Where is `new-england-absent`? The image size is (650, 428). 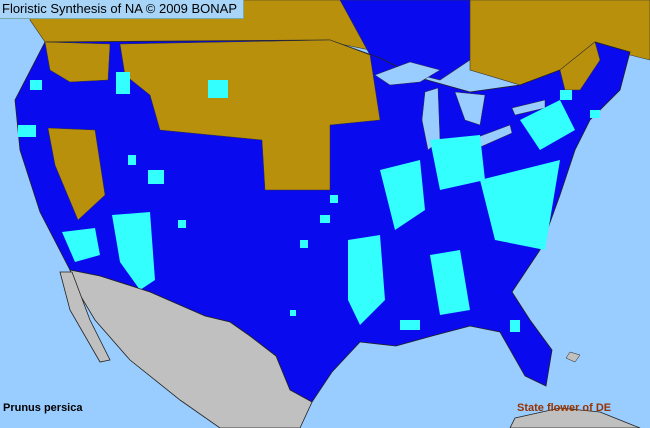
new-england-absent is located at coordinates (580, 66).